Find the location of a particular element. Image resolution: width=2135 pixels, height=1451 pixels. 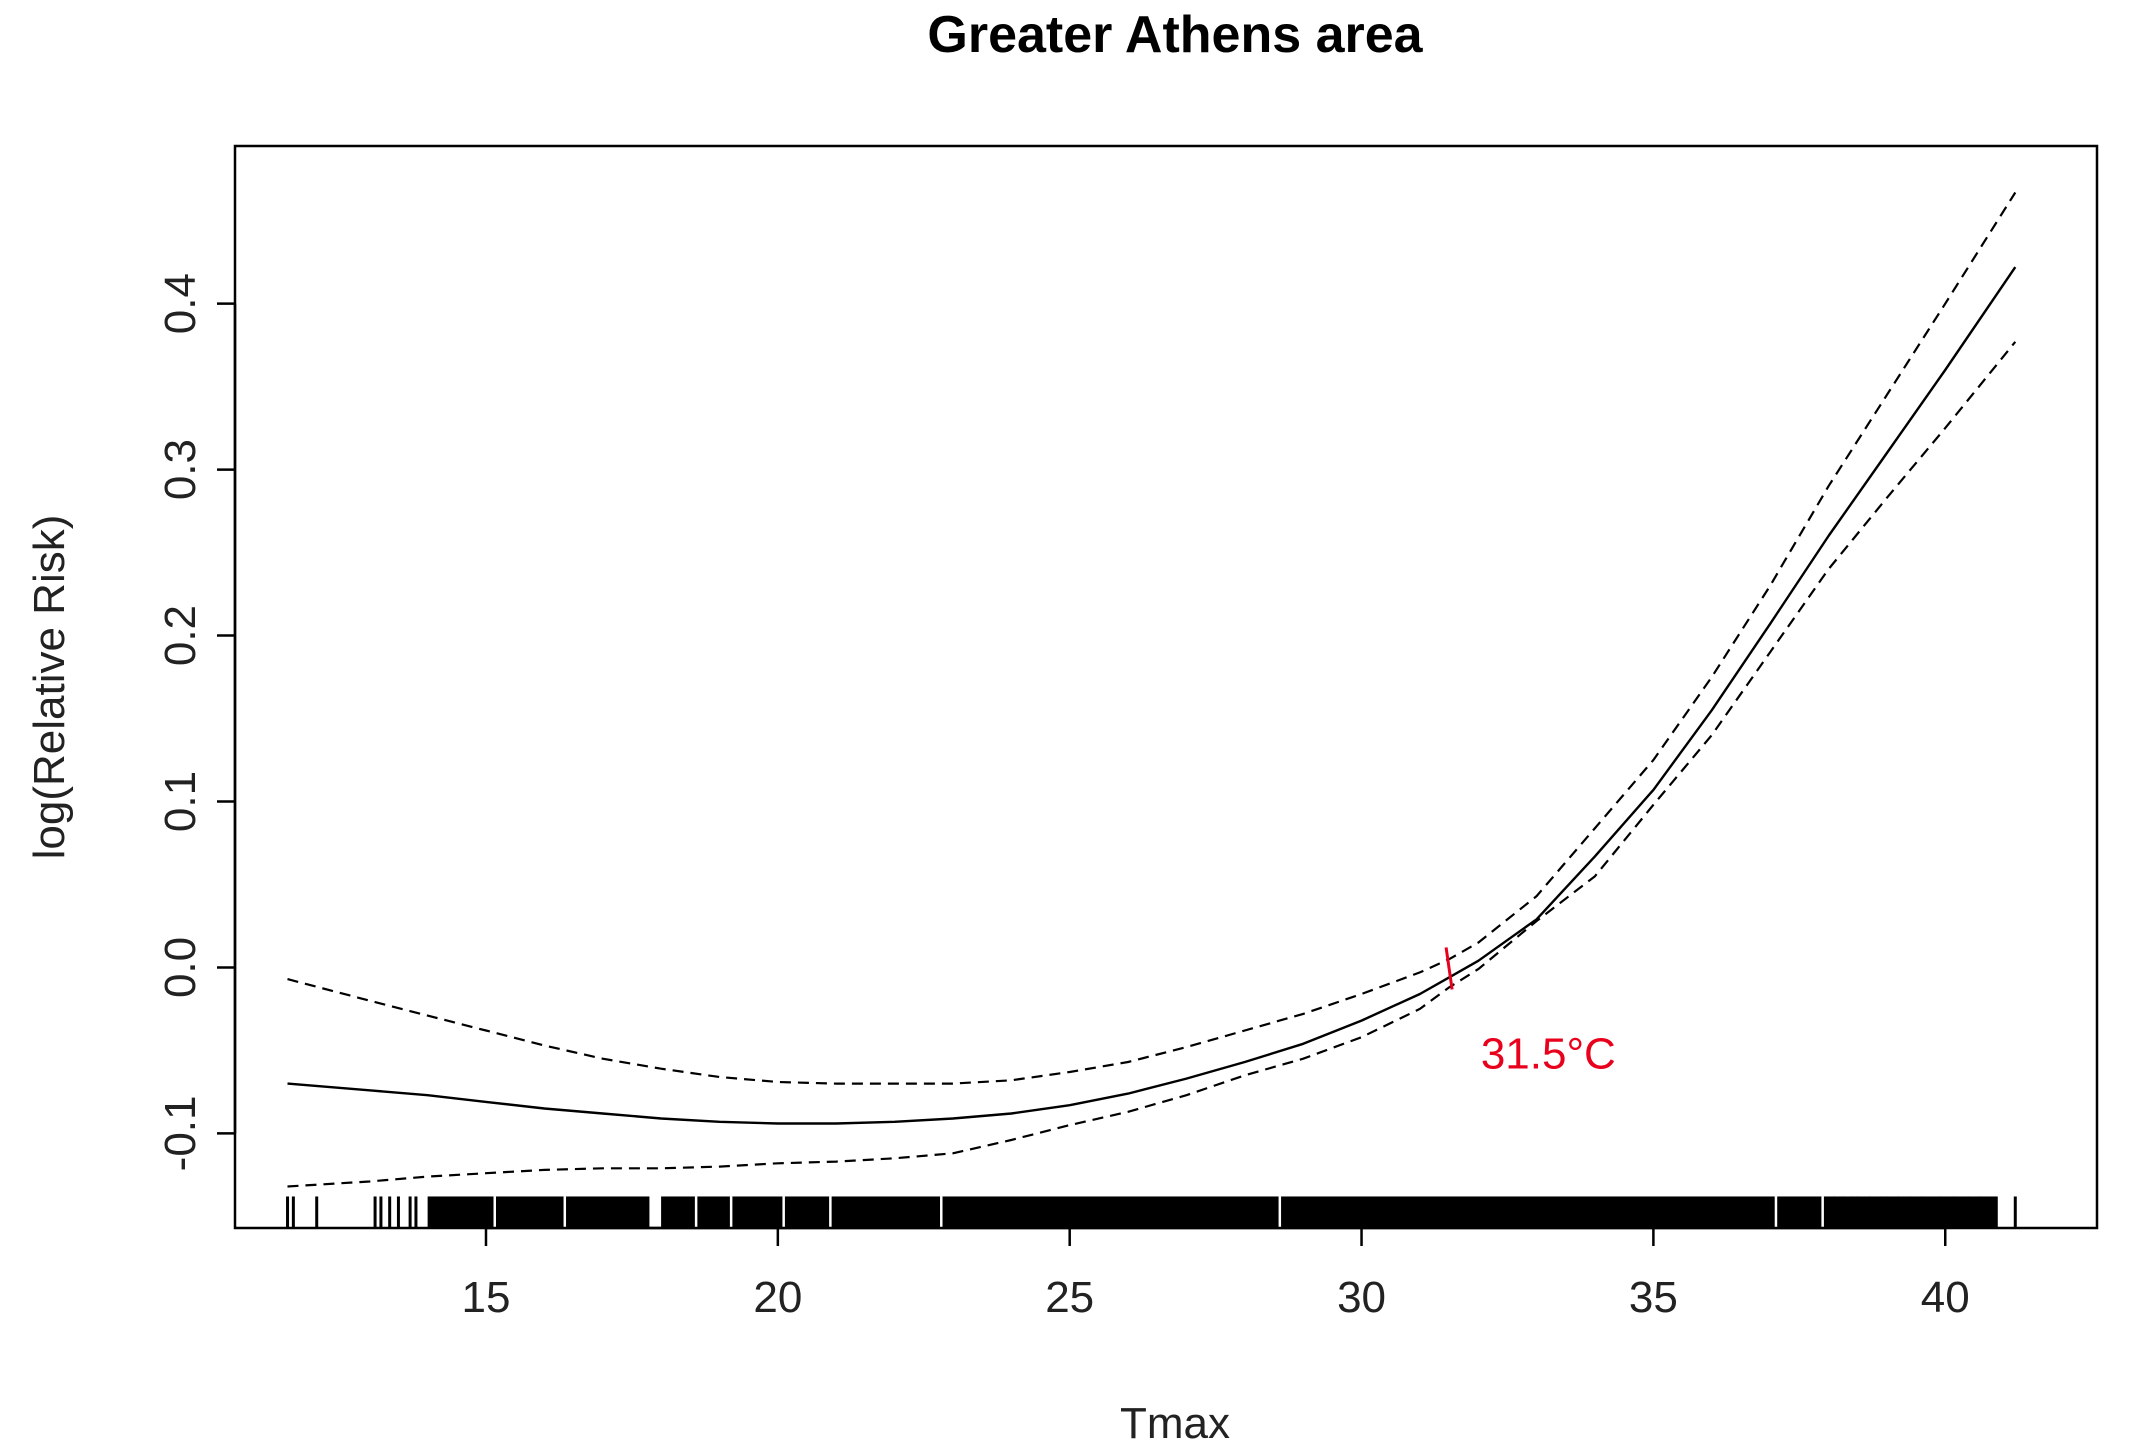

y-axis-label: log(Relative Risk) is located at coordinates (49, 687).